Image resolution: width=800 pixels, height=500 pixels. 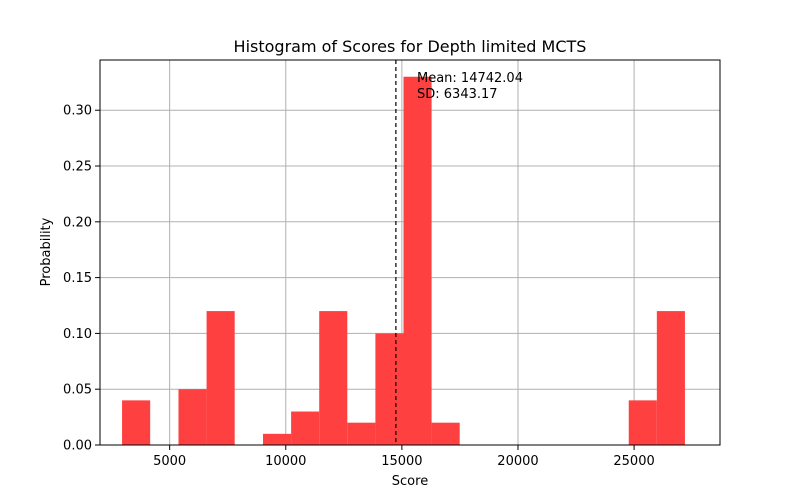 What do you see at coordinates (46, 251) in the screenshot?
I see `y-axis-title: Probability` at bounding box center [46, 251].